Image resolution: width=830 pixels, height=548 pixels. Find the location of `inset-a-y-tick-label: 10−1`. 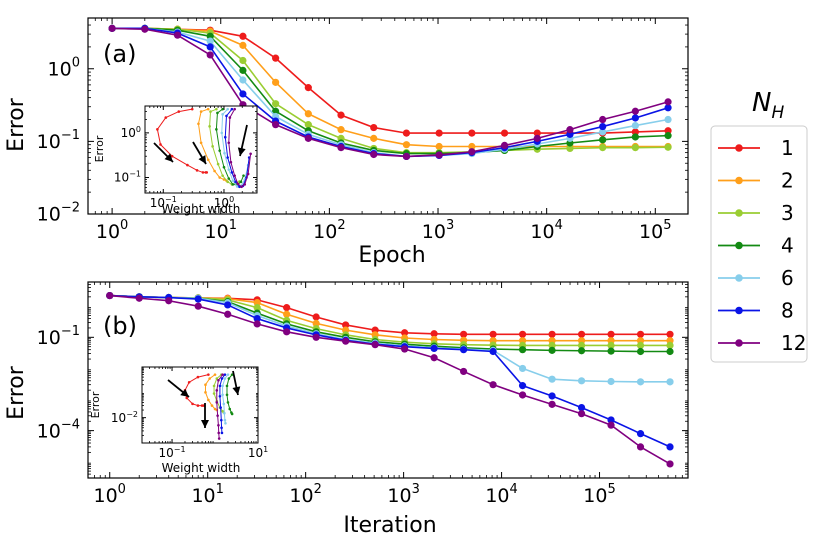

inset-a-y-tick-label: 10−1 is located at coordinates (127, 177).